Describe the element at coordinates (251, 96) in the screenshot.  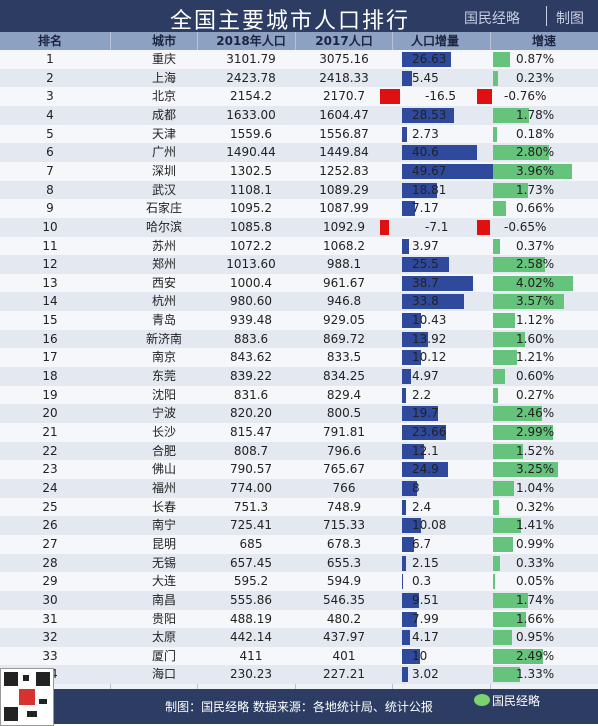
I see `pop2018-cell: 2154.2` at that location.